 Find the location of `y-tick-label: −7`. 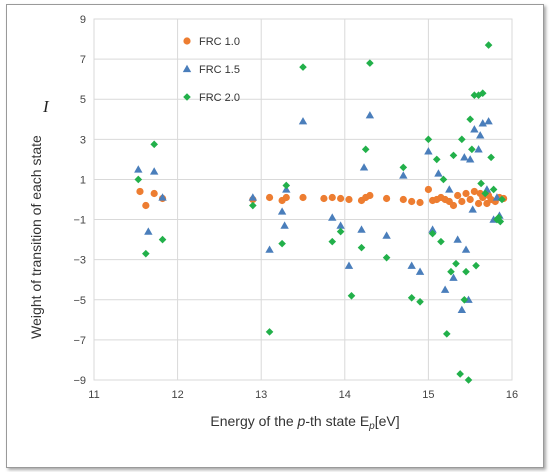

y-tick-label: −7 is located at coordinates (79, 341).